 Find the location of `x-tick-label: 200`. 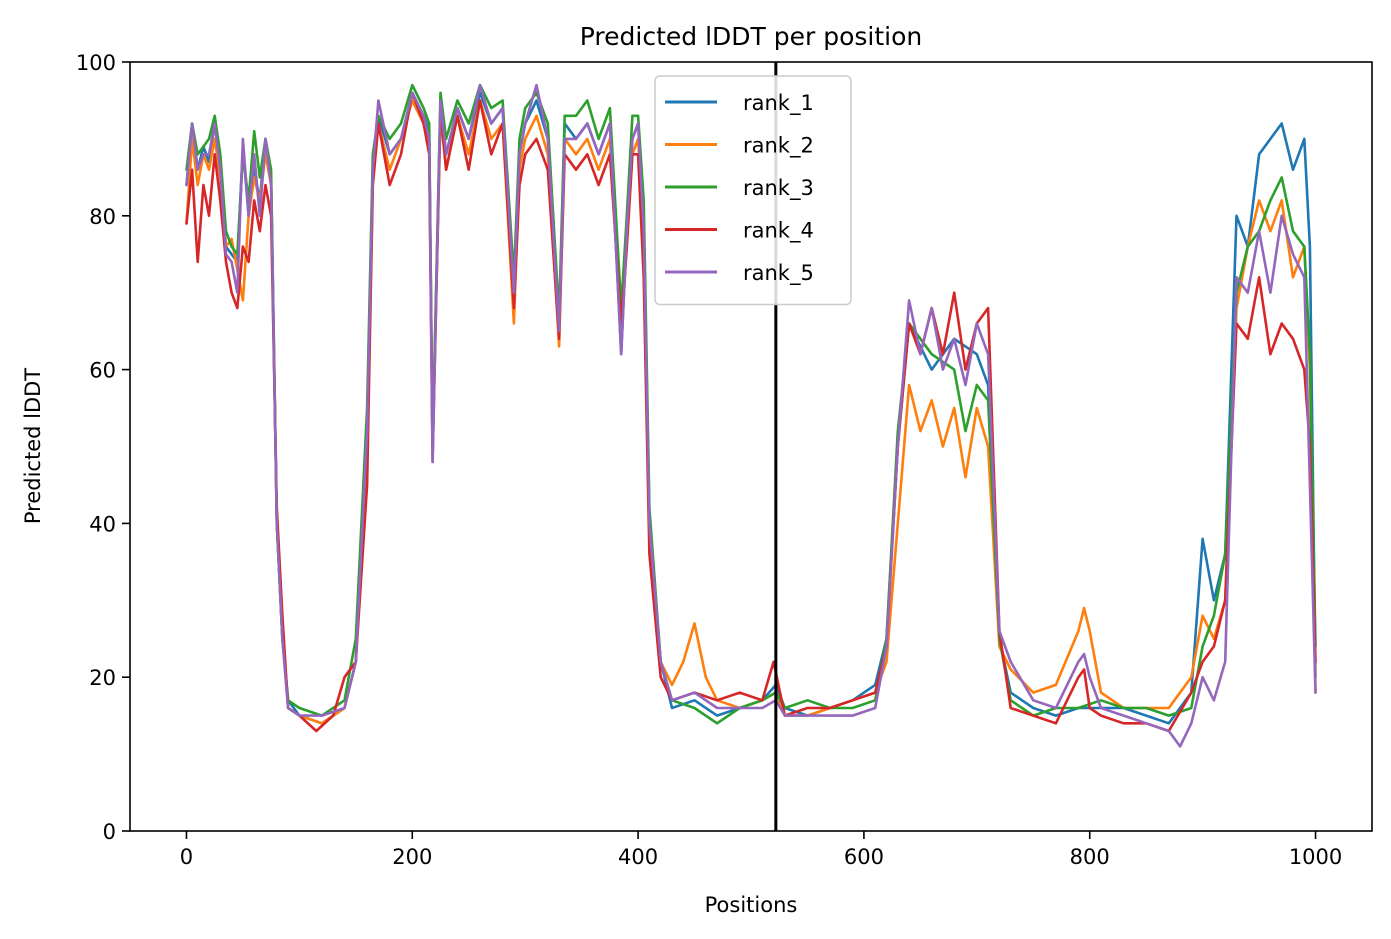

x-tick-label: 200 is located at coordinates (412, 857).